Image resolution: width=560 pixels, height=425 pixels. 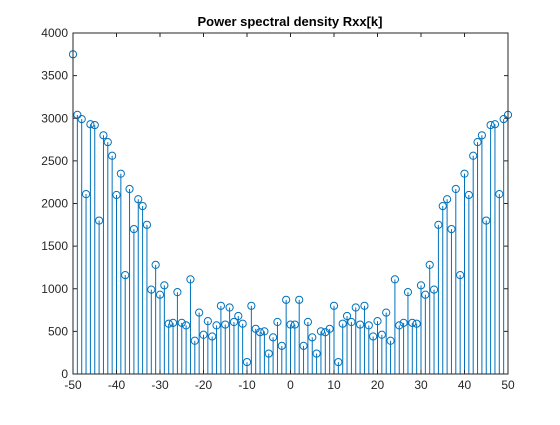 I want to click on x-tick-label: 30, so click(x=421, y=385).